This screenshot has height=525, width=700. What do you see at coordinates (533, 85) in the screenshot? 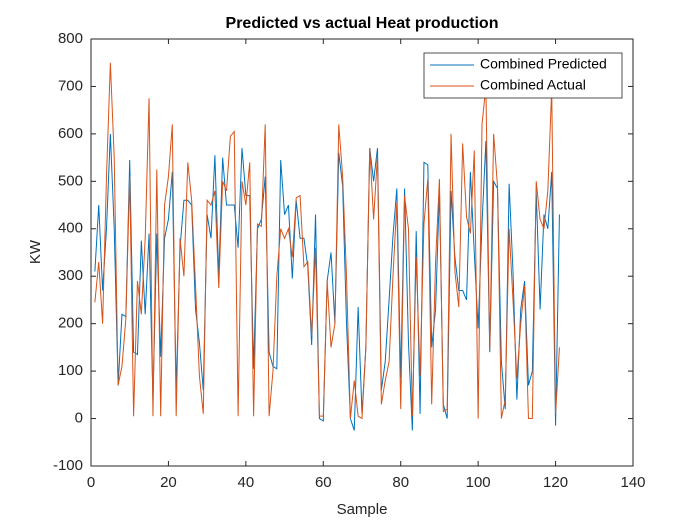
I see `legend-label: Combined Actual` at bounding box center [533, 85].